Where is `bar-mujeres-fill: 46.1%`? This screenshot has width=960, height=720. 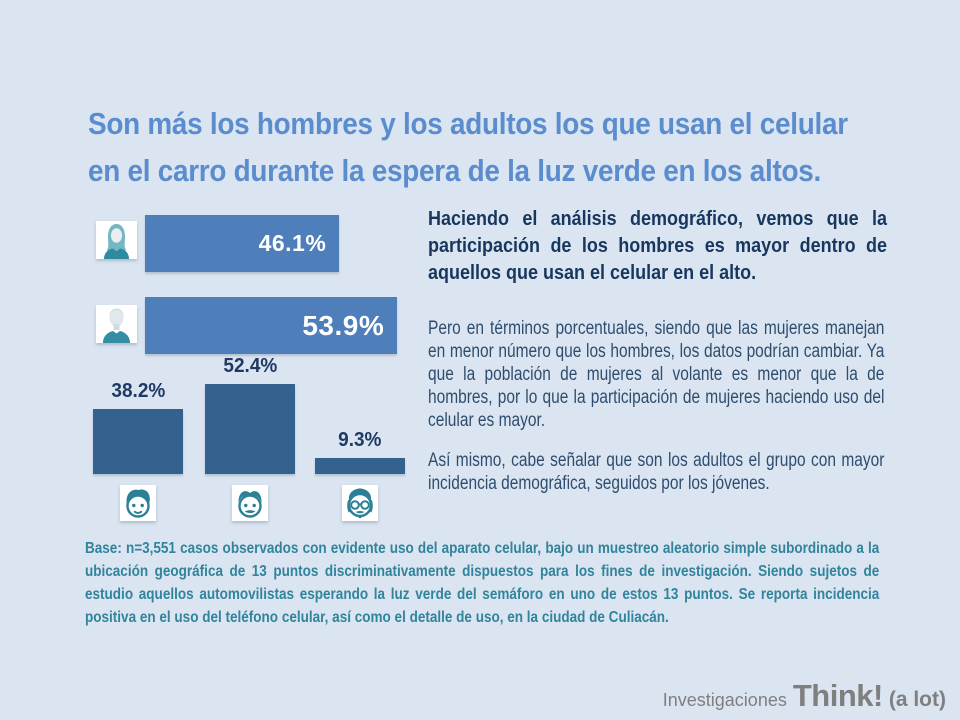 bar-mujeres-fill: 46.1% is located at coordinates (242, 243).